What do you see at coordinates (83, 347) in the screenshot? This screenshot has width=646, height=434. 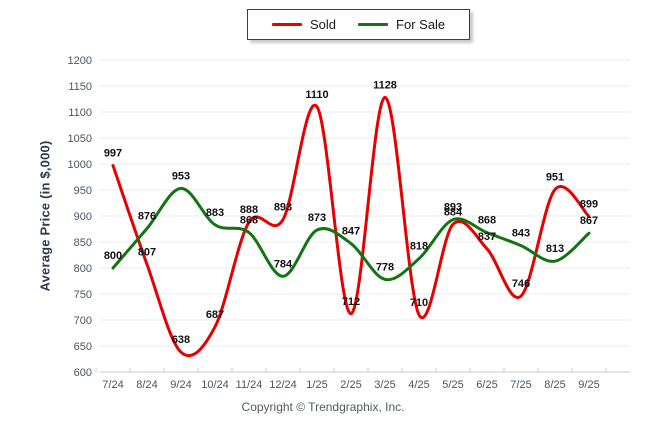 I see `y-tick-label: 650` at bounding box center [83, 347].